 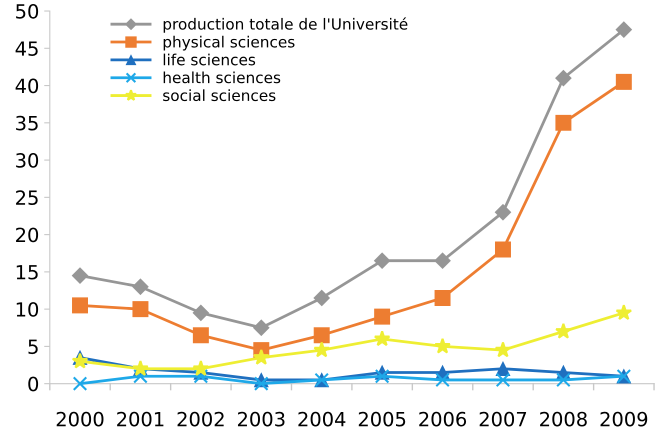 I want to click on y-tick-label: 40, so click(x=27, y=86).